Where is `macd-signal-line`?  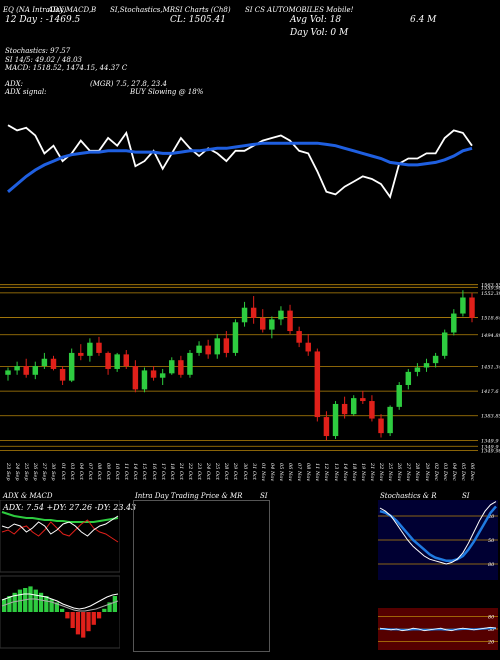
macd-signal-line is located at coordinates (60, 605).